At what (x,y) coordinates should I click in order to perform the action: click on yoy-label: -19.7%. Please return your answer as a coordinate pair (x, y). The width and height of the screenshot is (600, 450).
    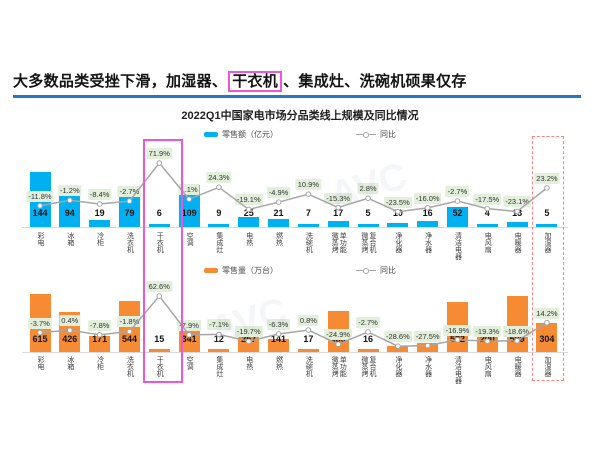
    Looking at the image, I should click on (248, 332).